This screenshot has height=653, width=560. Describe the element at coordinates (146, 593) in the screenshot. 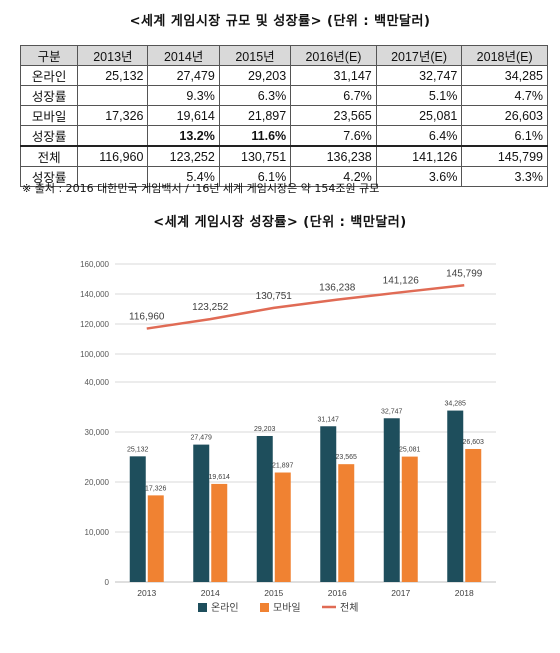

I see `x-tick-label: 2013` at that location.